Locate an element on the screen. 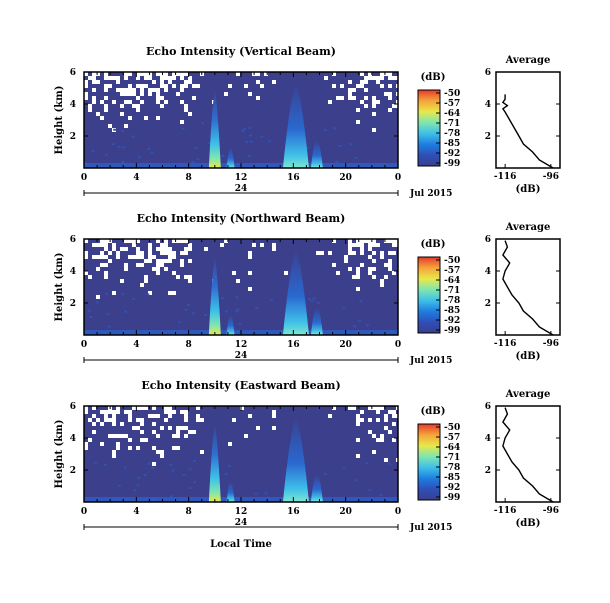  x-tick-label: 12 is located at coordinates (241, 178).